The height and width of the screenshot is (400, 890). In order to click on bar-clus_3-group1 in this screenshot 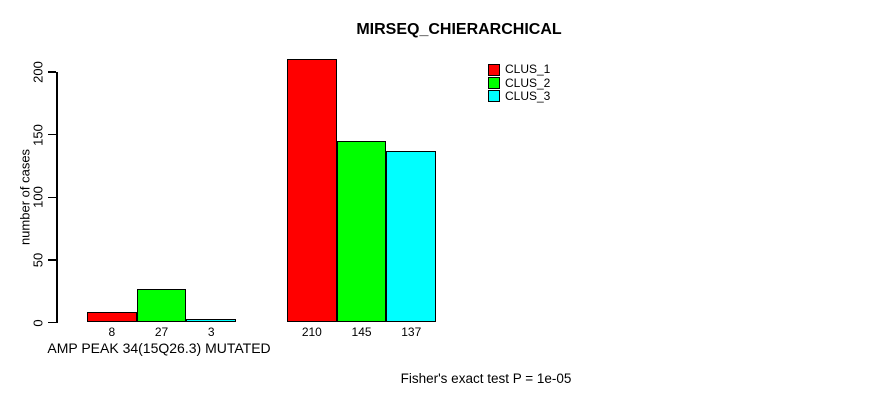, I will do `click(211, 320)`.